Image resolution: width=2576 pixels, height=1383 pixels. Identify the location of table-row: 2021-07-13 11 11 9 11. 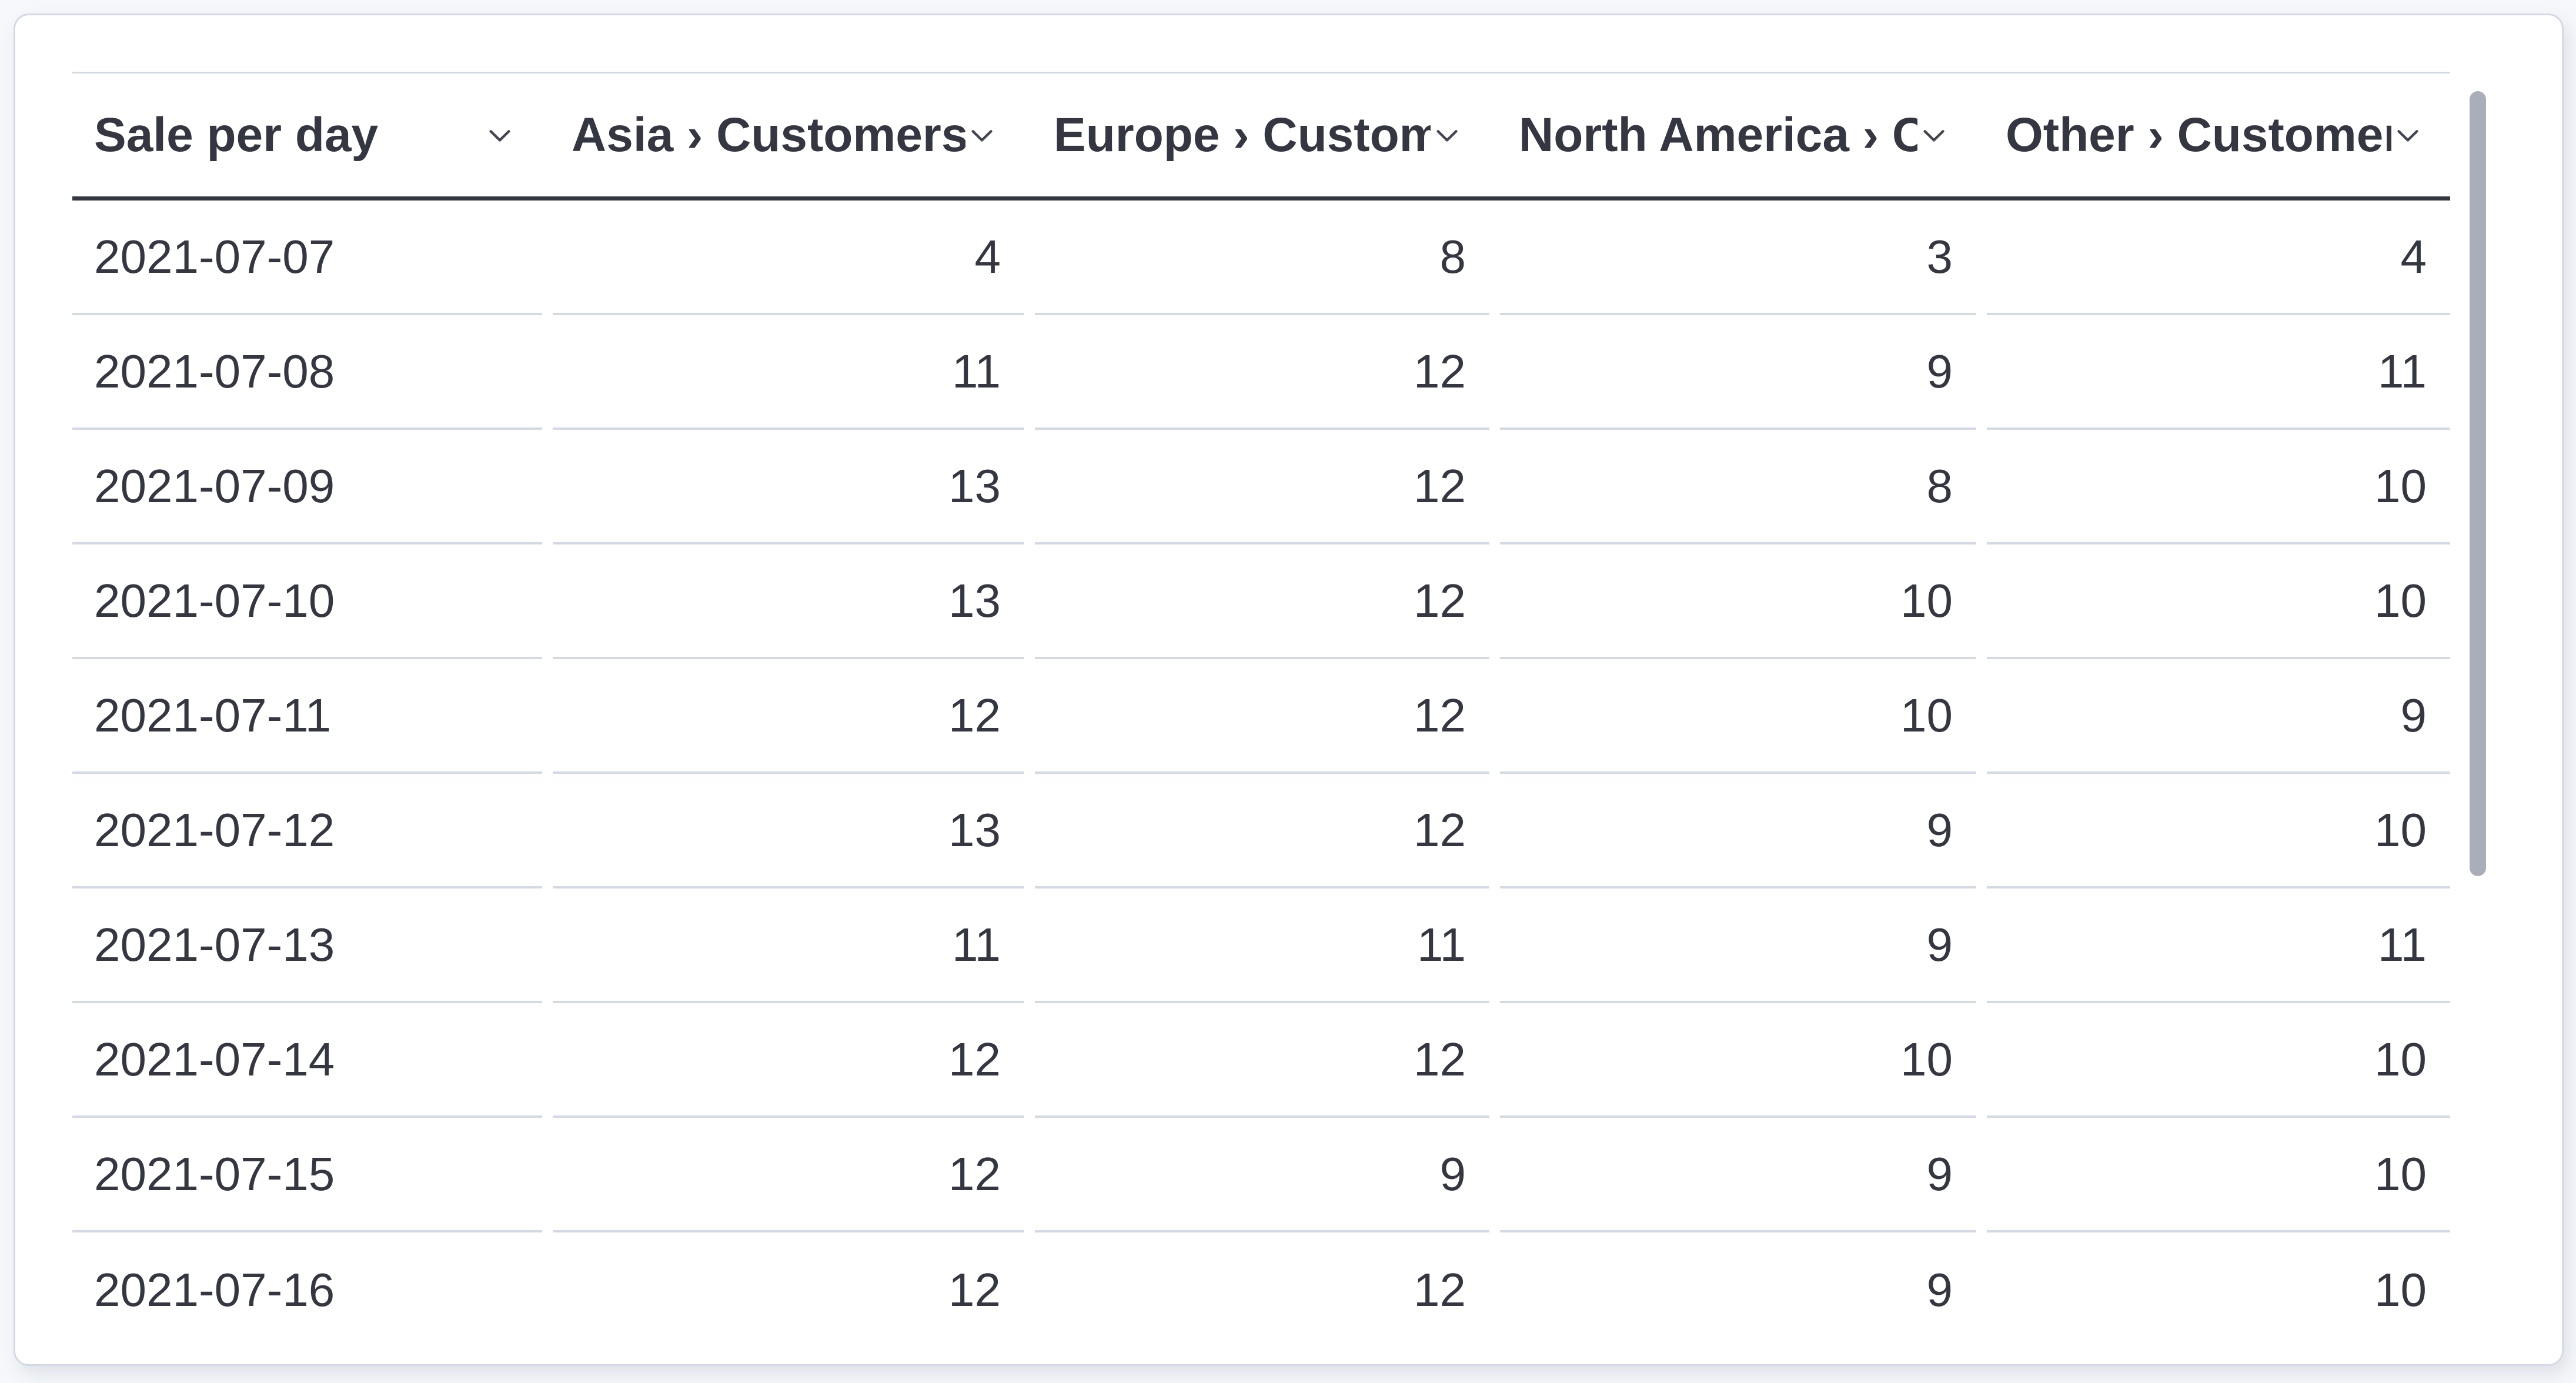
(1261, 945).